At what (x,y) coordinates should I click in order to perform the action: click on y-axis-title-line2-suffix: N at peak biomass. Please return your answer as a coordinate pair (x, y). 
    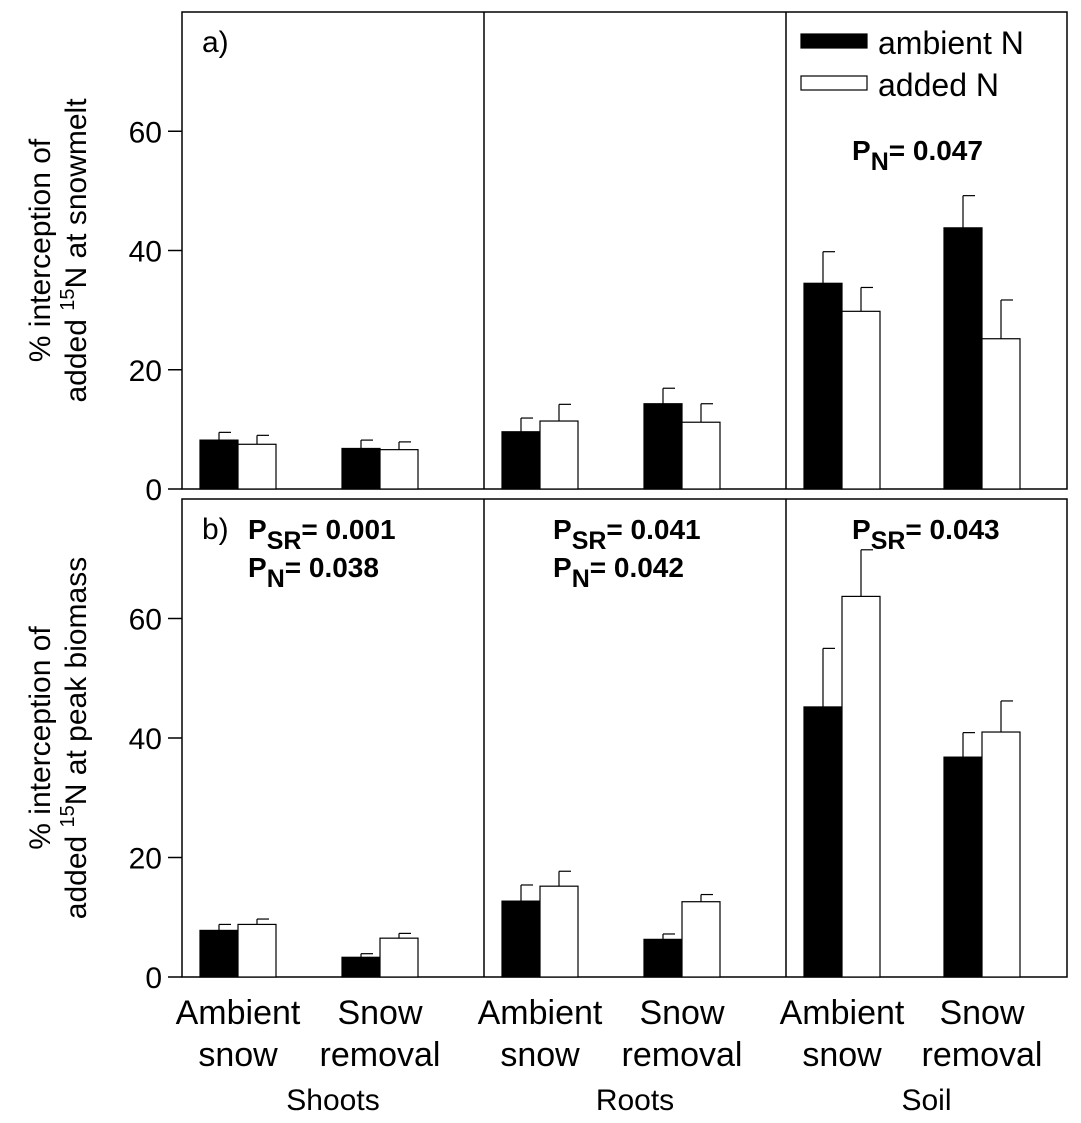
    Looking at the image, I should click on (76, 681).